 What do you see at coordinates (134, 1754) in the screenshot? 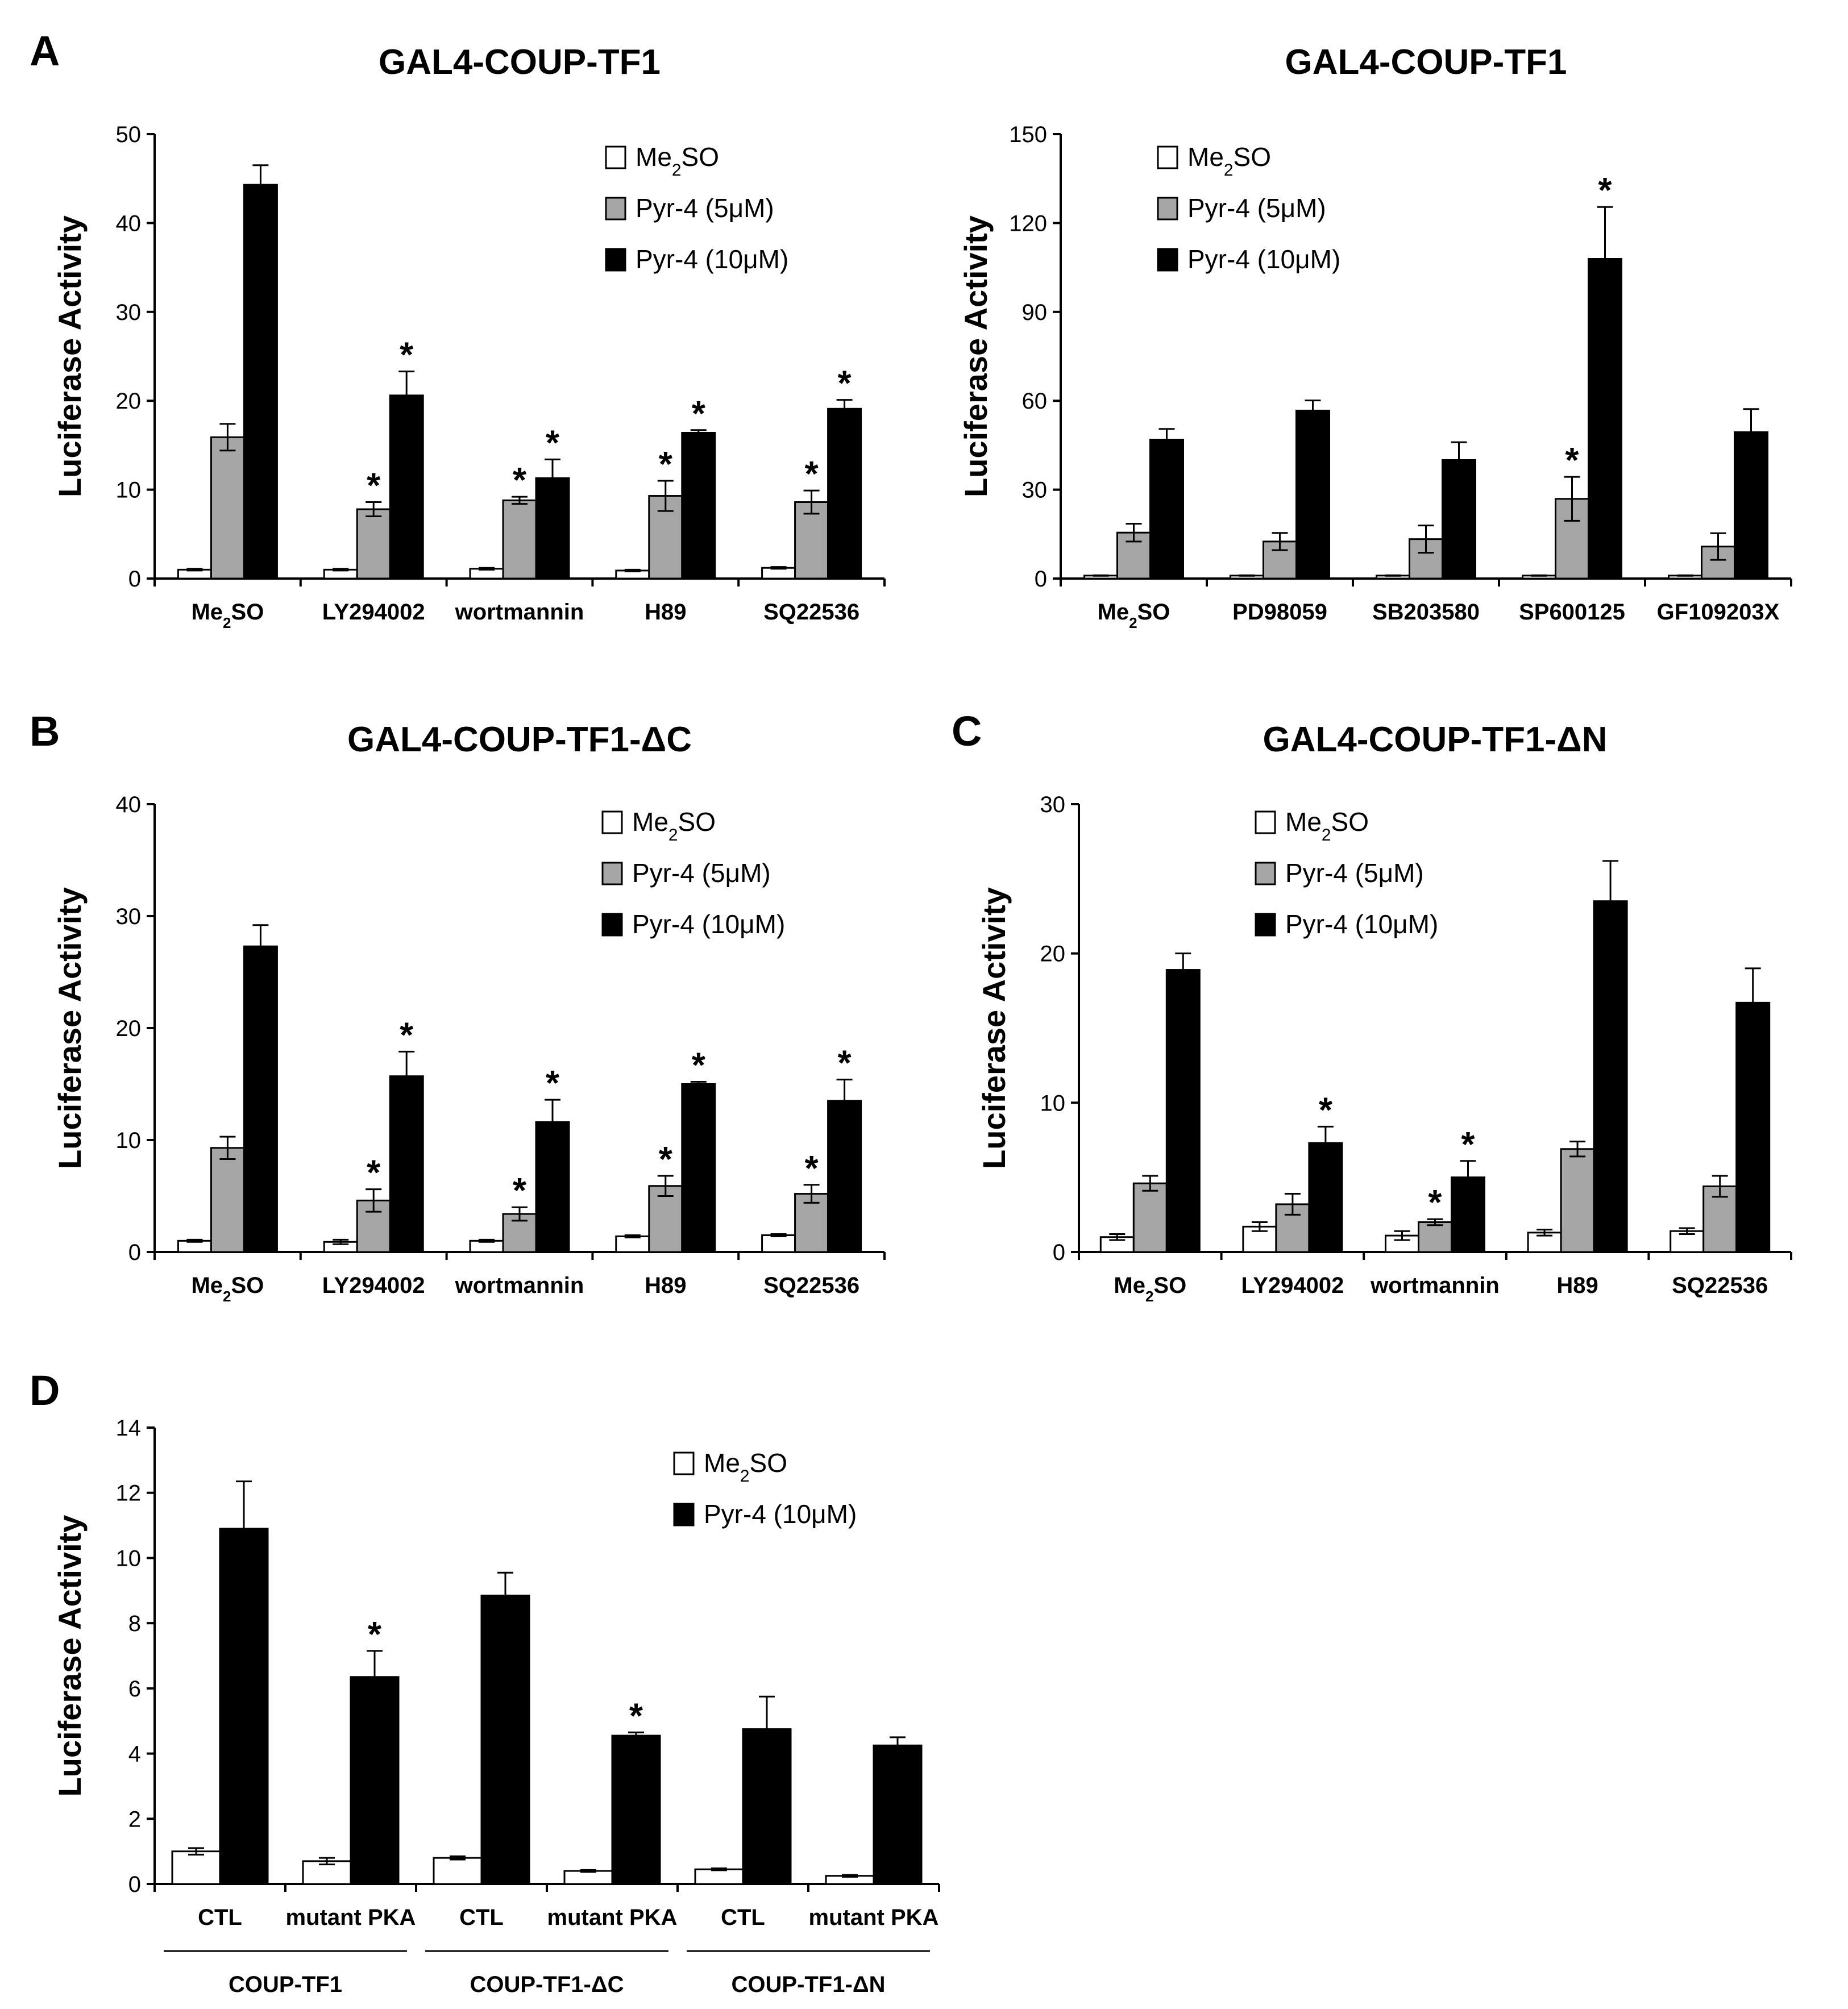
I see `y-tick-label: 4` at bounding box center [134, 1754].